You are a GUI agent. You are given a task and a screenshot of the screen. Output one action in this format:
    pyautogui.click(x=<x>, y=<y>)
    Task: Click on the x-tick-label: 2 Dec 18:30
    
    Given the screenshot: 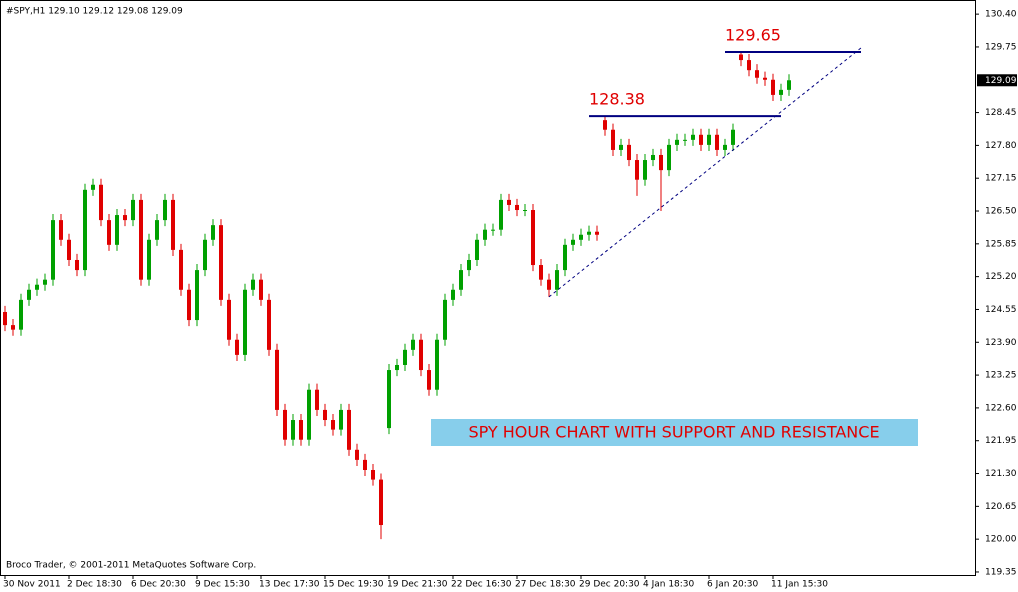 What is the action you would take?
    pyautogui.click(x=94, y=585)
    